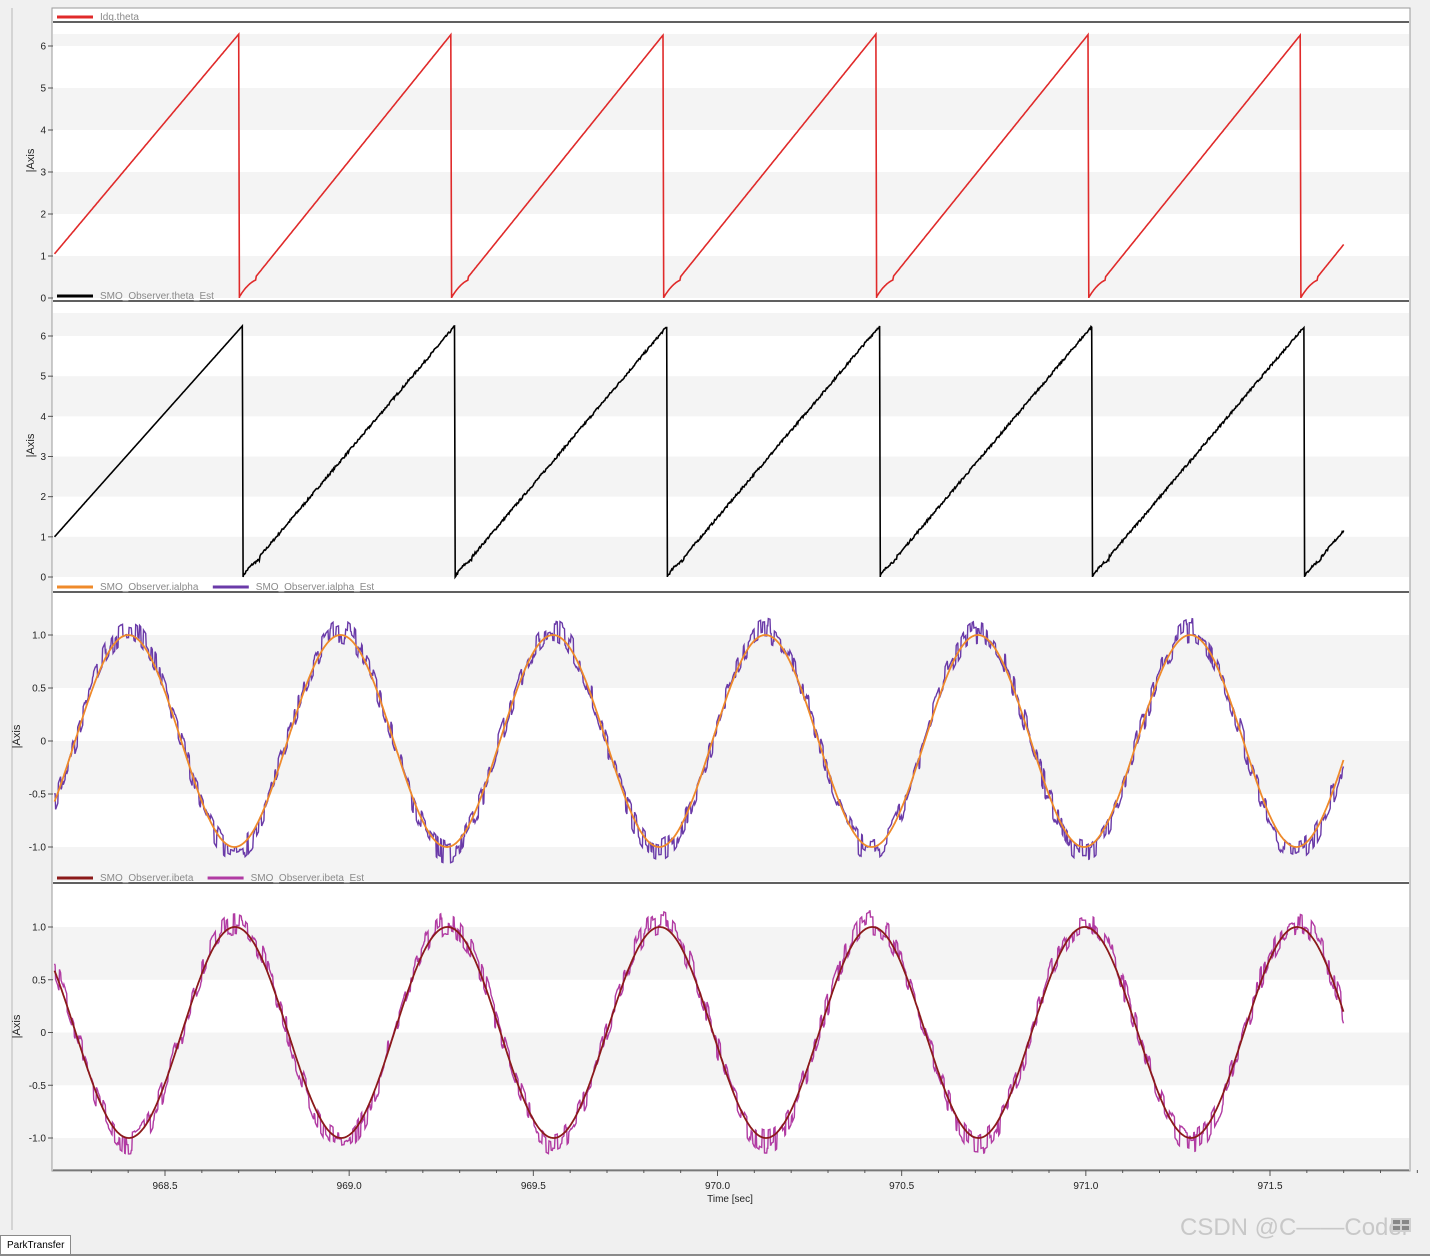 The height and width of the screenshot is (1256, 1430). Describe the element at coordinates (1269, 1186) in the screenshot. I see `x-tick-label: 971.5` at that location.